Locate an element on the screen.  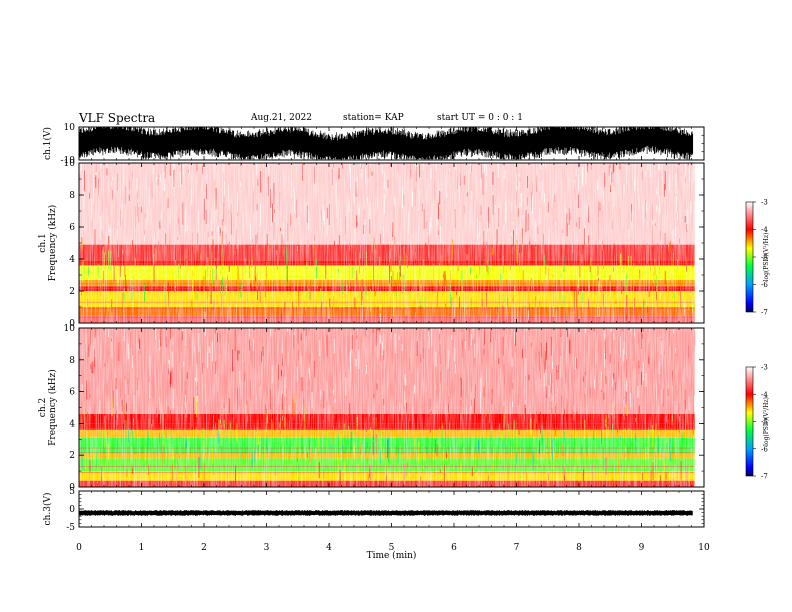
y-tick-label: -10 is located at coordinates (68, 161).